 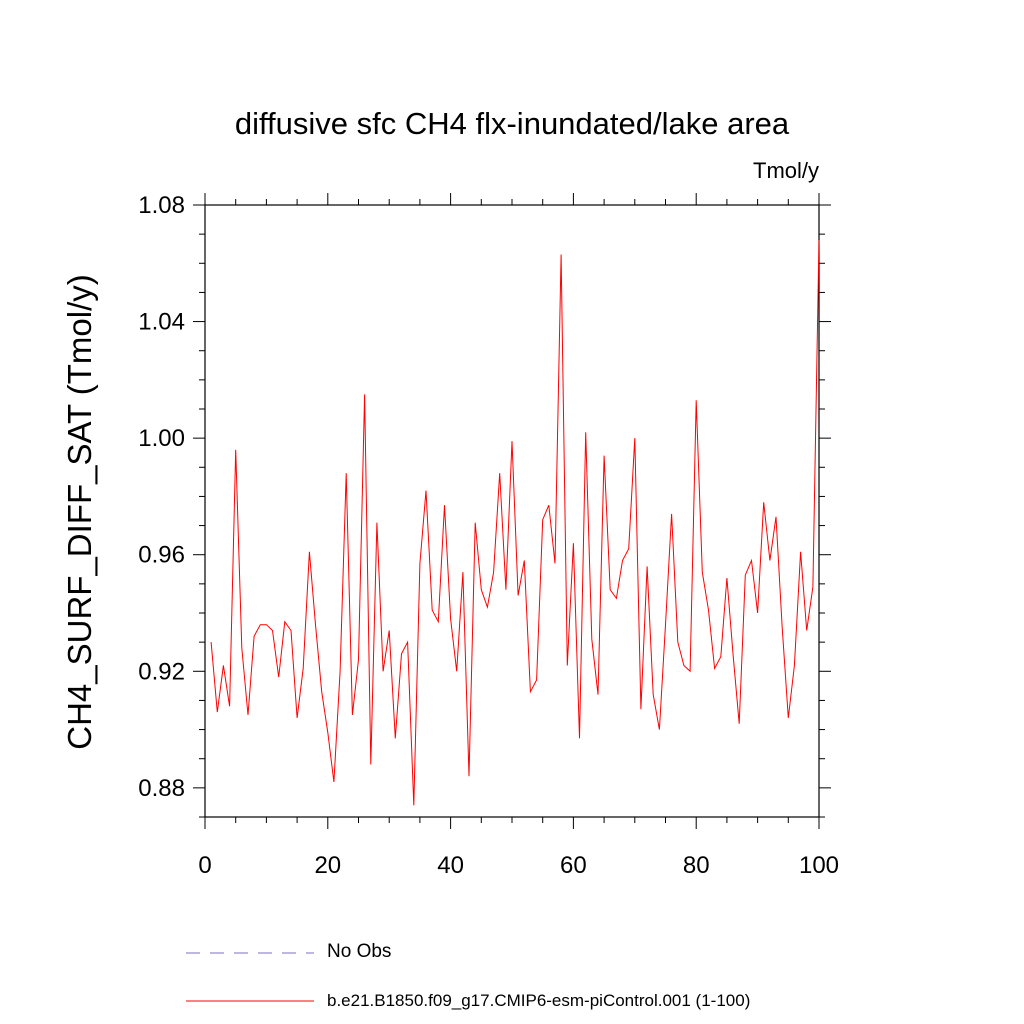 I want to click on x-tick-label: 40, so click(x=450, y=865).